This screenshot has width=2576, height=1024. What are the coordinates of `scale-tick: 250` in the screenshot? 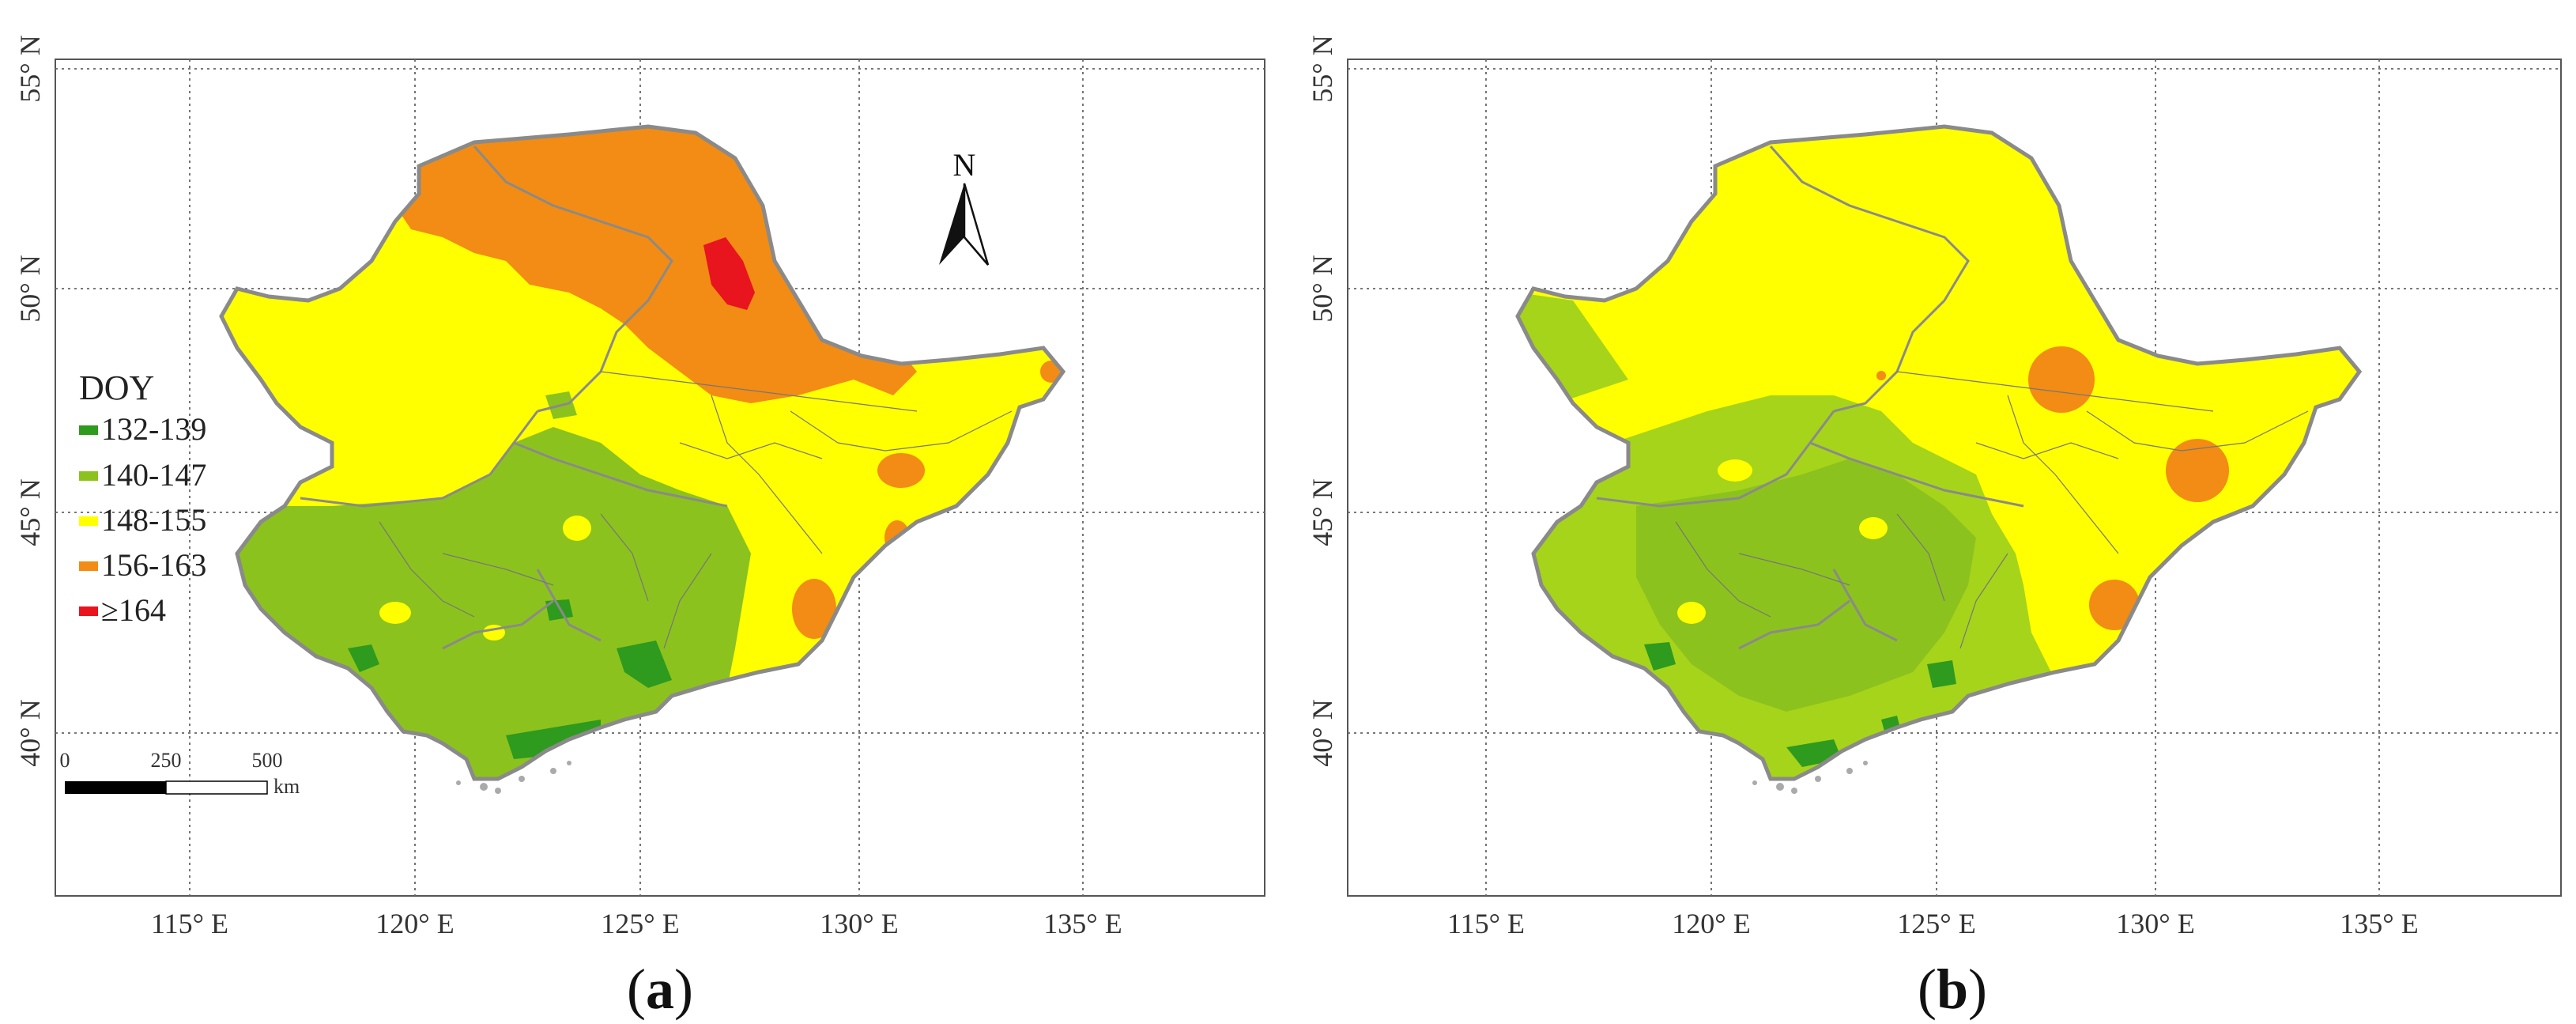 It's located at (166, 760).